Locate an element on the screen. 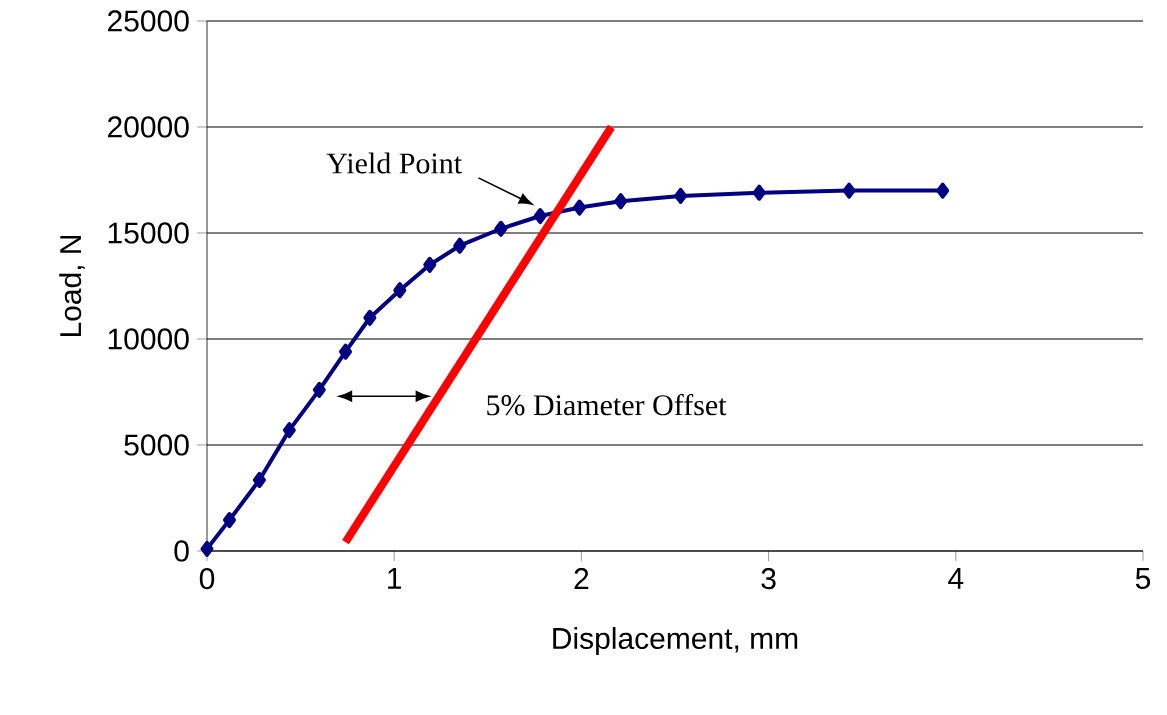 The width and height of the screenshot is (1167, 715). x-tick-label: 1 is located at coordinates (395, 578).